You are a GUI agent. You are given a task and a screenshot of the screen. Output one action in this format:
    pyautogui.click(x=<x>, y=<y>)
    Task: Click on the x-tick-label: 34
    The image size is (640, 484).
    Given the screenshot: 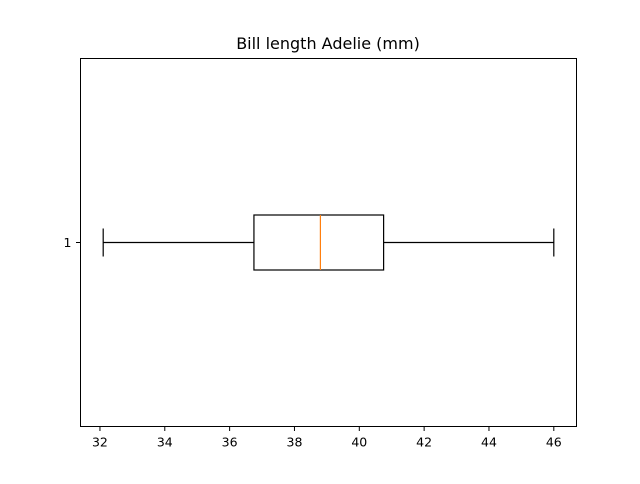 What is the action you would take?
    pyautogui.click(x=165, y=442)
    